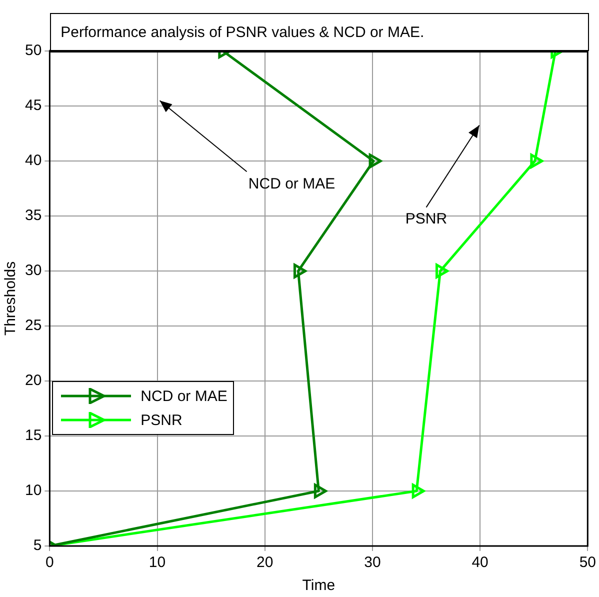  I want to click on y-tick-label: 30, so click(33, 271).